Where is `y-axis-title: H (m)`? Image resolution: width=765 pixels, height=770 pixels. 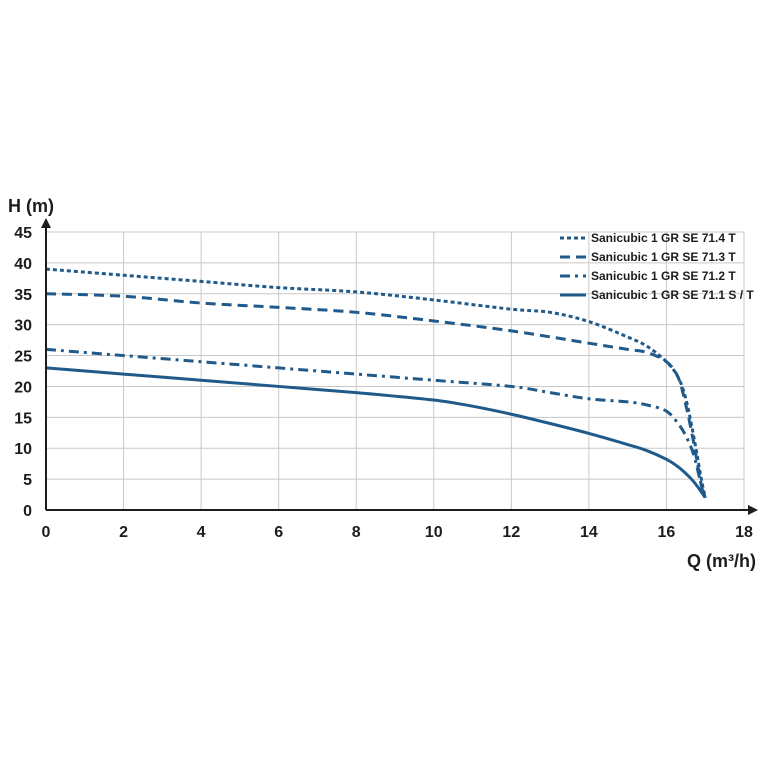
y-axis-title: H (m) is located at coordinates (31, 206).